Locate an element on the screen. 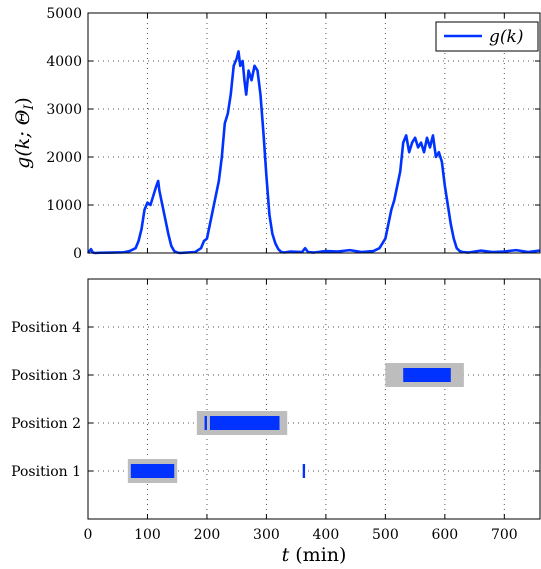 Image resolution: width=541 pixels, height=569 pixels. x-label-var: t is located at coordinates (286, 555).